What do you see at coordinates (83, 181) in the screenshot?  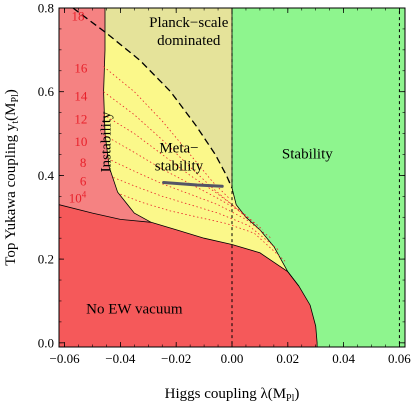 I see `contour-label: 6` at bounding box center [83, 181].